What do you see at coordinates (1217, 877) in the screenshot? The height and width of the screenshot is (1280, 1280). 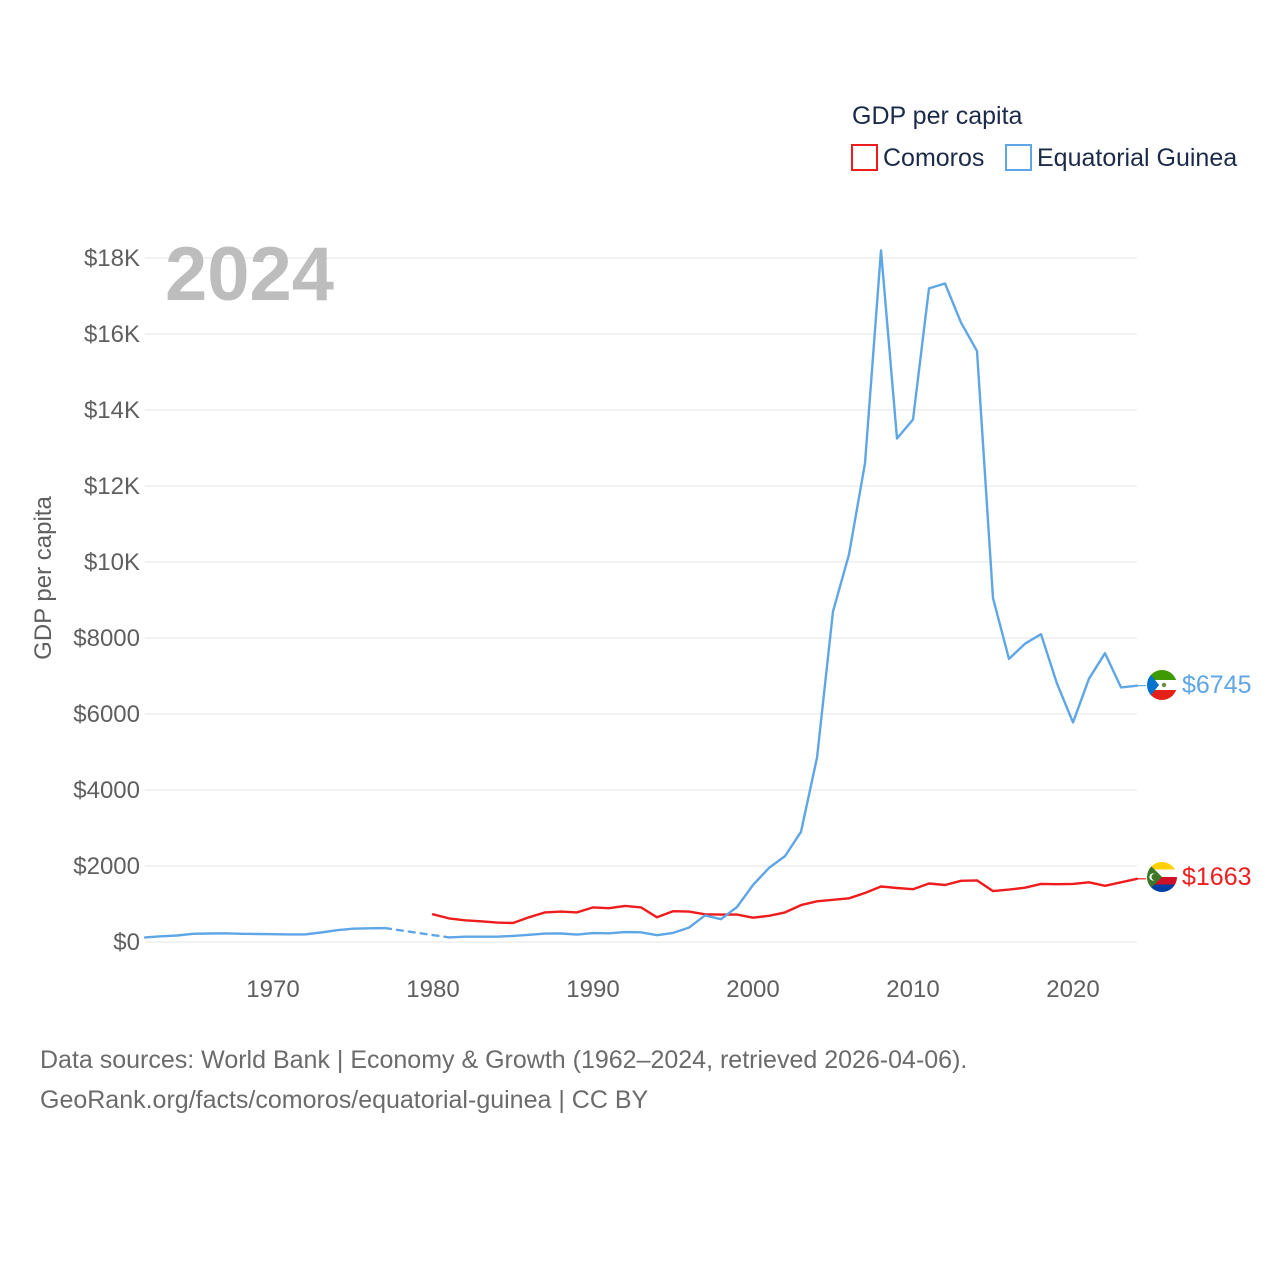 I see `end-label-comoros: $1663` at bounding box center [1217, 877].